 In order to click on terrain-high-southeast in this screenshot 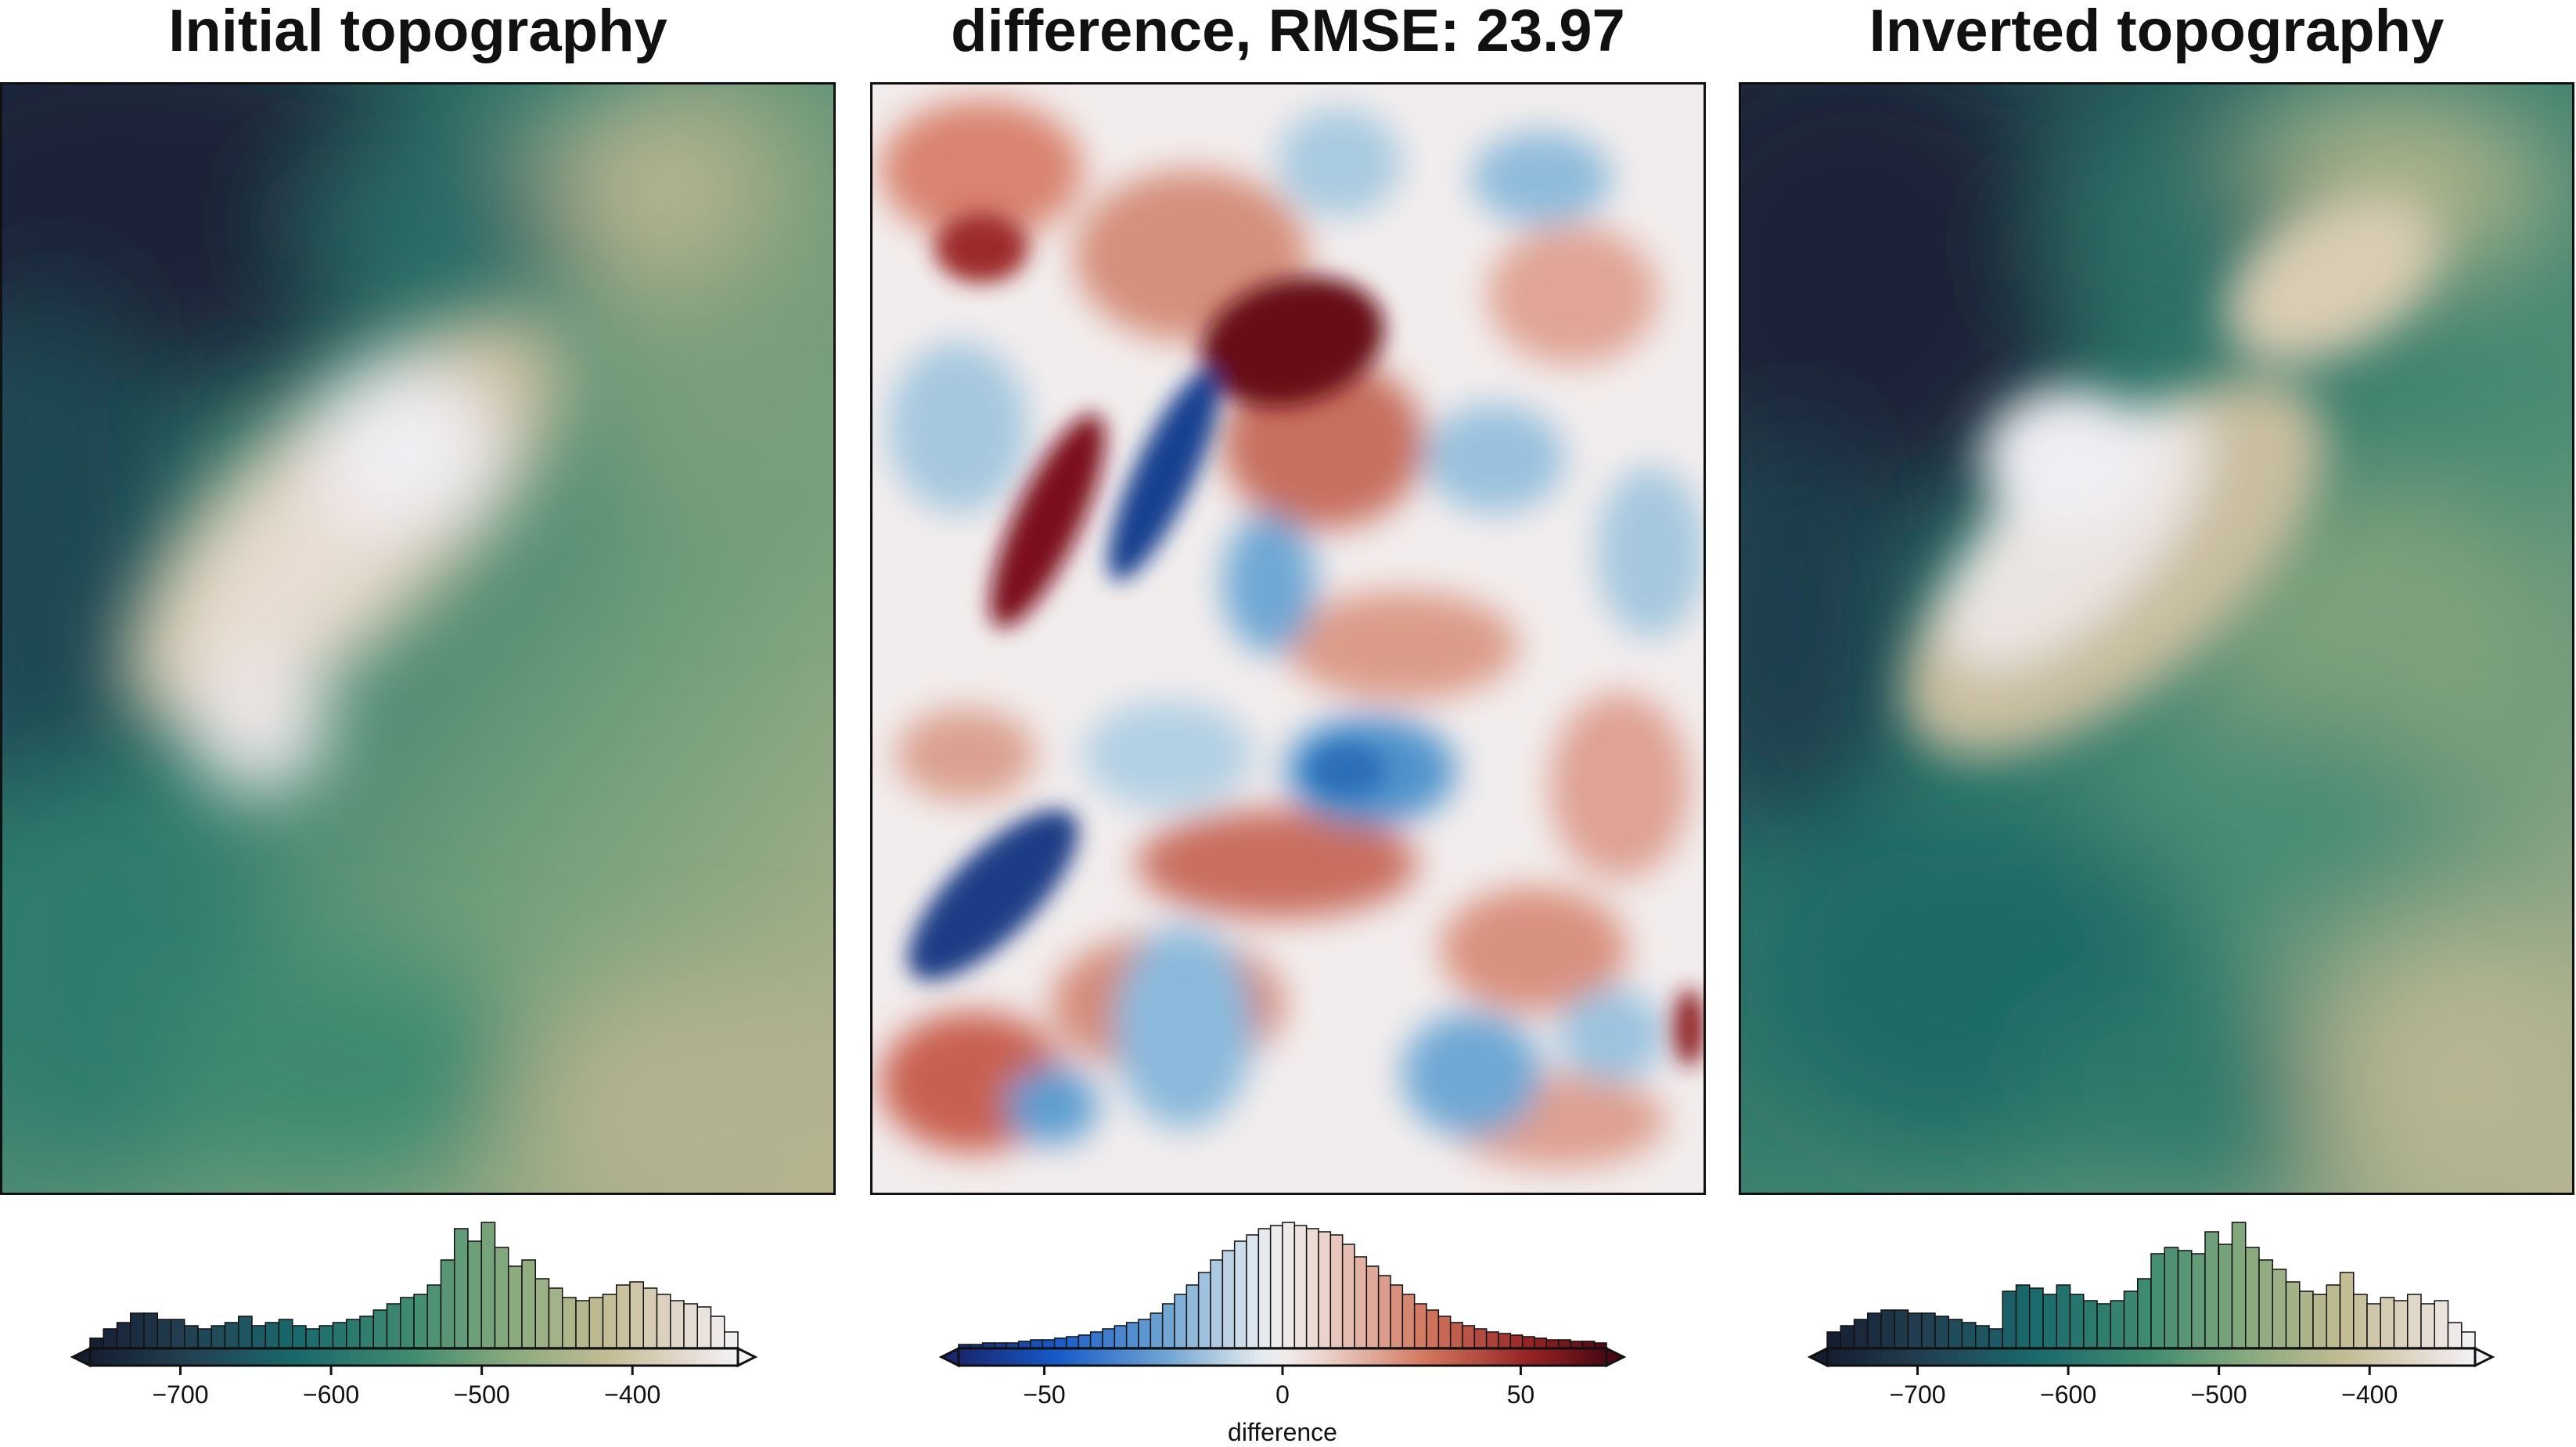, I will do `click(2440, 1063)`.